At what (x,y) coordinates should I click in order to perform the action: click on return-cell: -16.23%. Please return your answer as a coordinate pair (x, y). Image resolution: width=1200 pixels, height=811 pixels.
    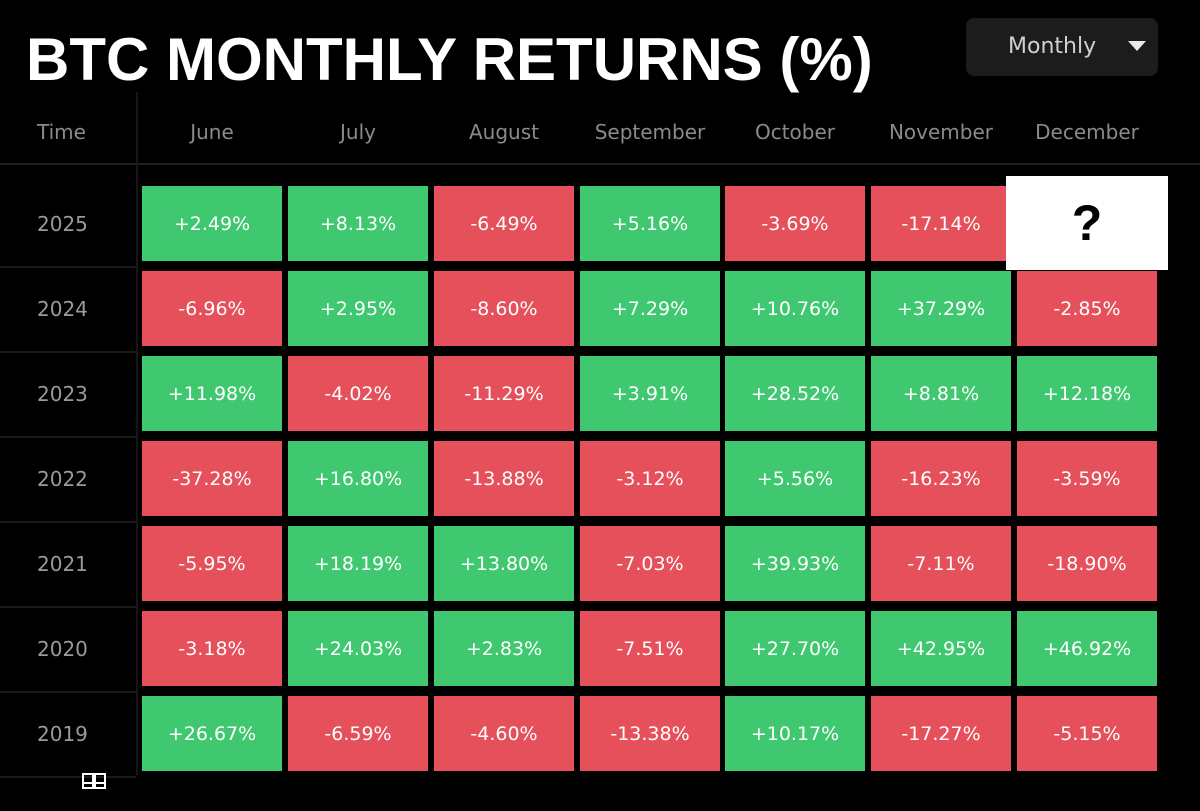
    Looking at the image, I should click on (941, 478).